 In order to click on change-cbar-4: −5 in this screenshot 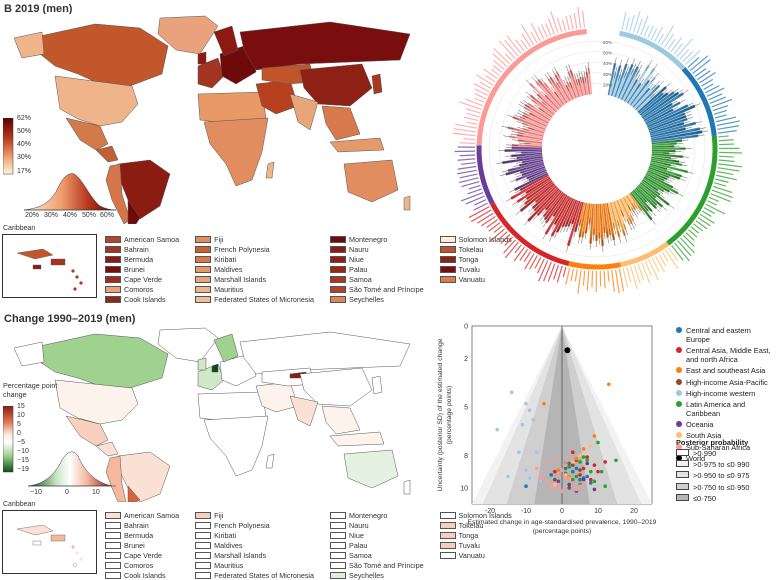, I will do `click(21, 442)`.